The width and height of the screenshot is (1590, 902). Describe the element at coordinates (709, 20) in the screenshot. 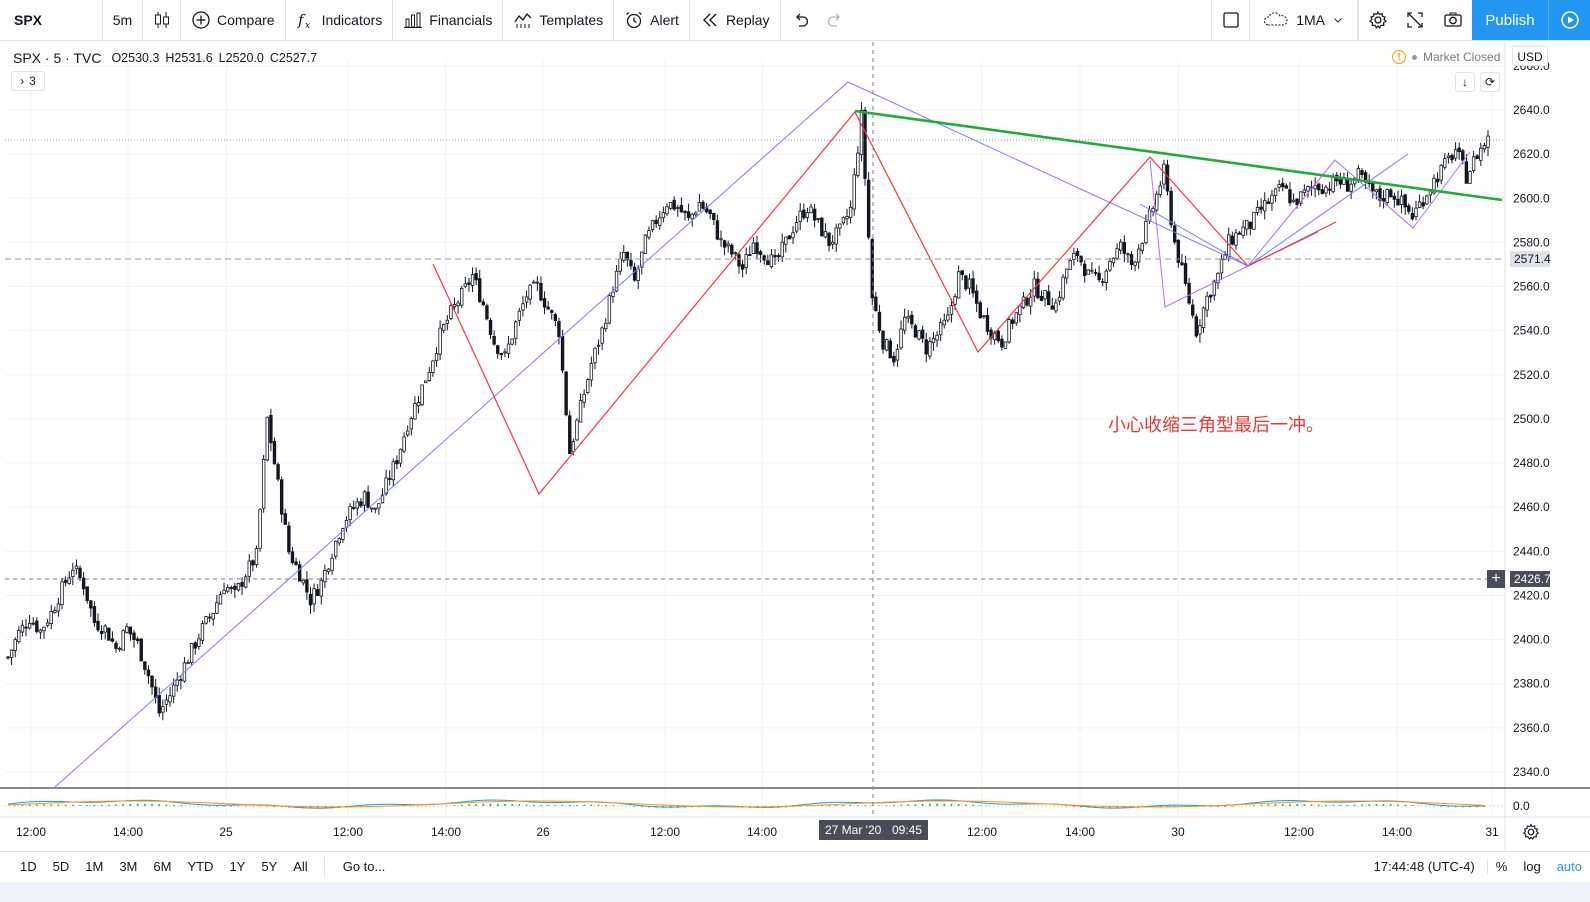

I see `replay-icon` at that location.